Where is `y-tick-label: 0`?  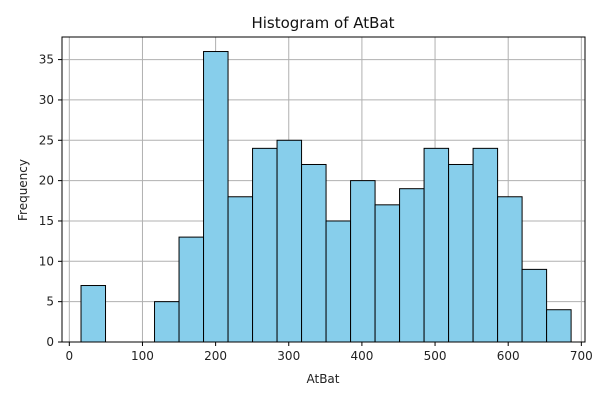
y-tick-label: 0 is located at coordinates (50, 342).